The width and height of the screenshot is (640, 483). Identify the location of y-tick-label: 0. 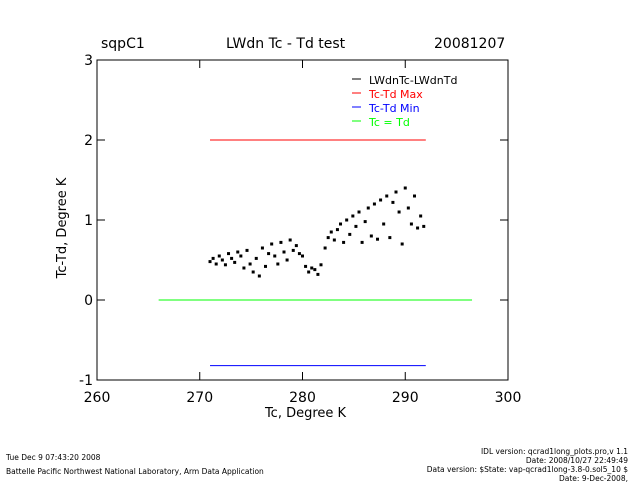
(88, 301).